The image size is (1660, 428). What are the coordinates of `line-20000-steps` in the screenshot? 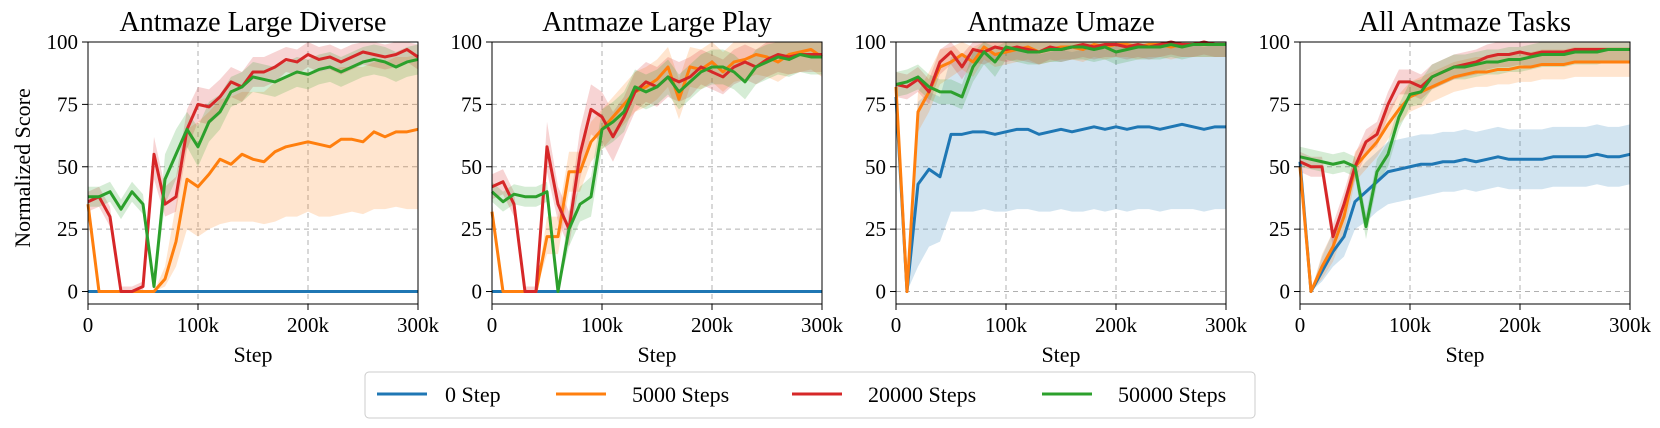 It's located at (253, 170).